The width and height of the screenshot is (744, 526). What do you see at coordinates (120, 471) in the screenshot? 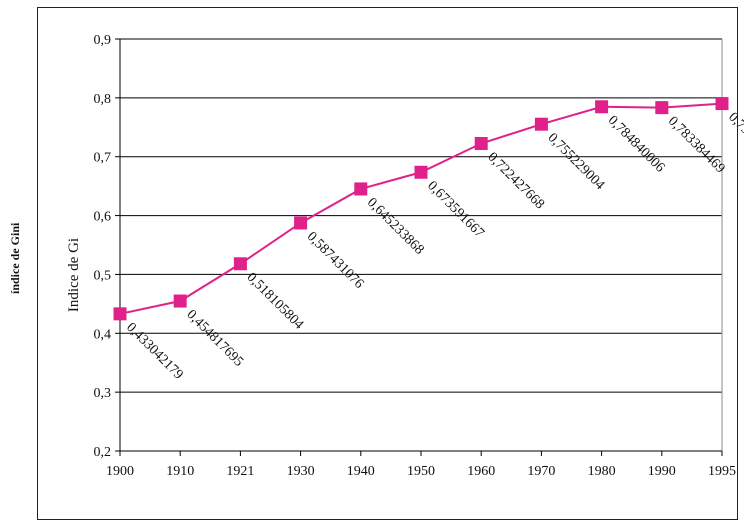
I see `x-tick-label: 1900` at bounding box center [120, 471].